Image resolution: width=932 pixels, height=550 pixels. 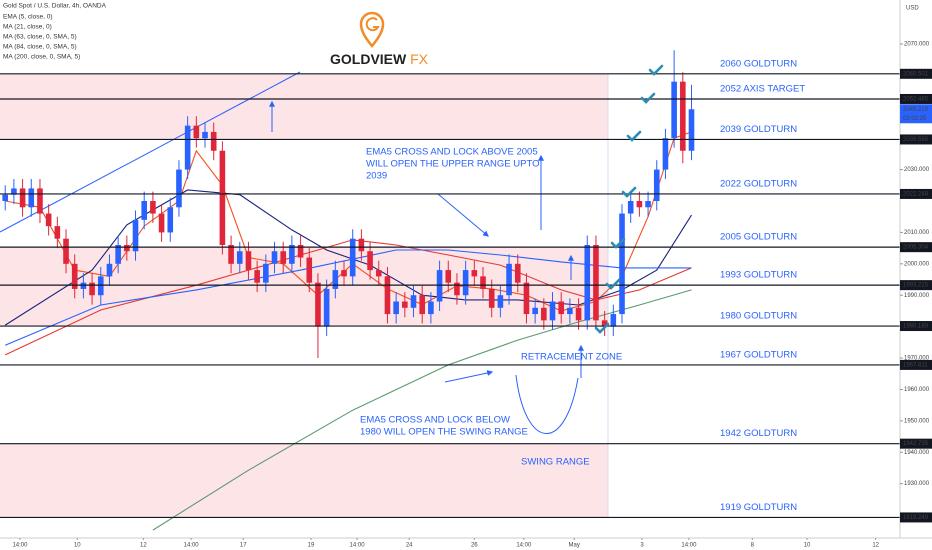 I want to click on y-tick-label: 1990.000, so click(x=917, y=296).